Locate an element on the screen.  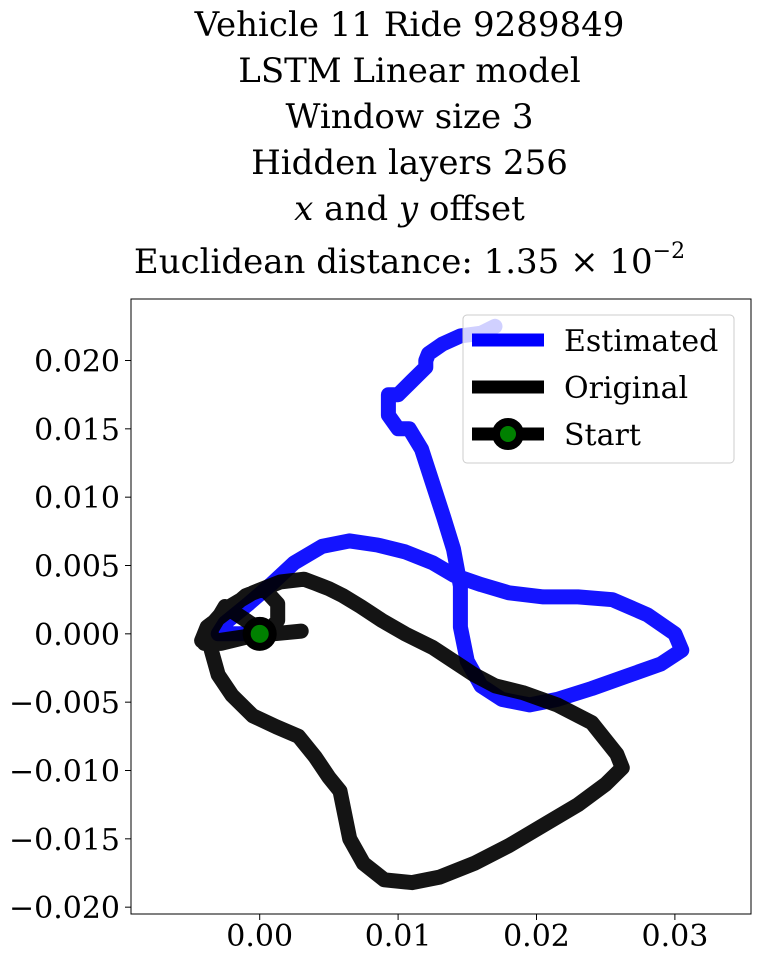
title-line-1: Vehicle 11 Ride 9289849 is located at coordinates (379, 25).